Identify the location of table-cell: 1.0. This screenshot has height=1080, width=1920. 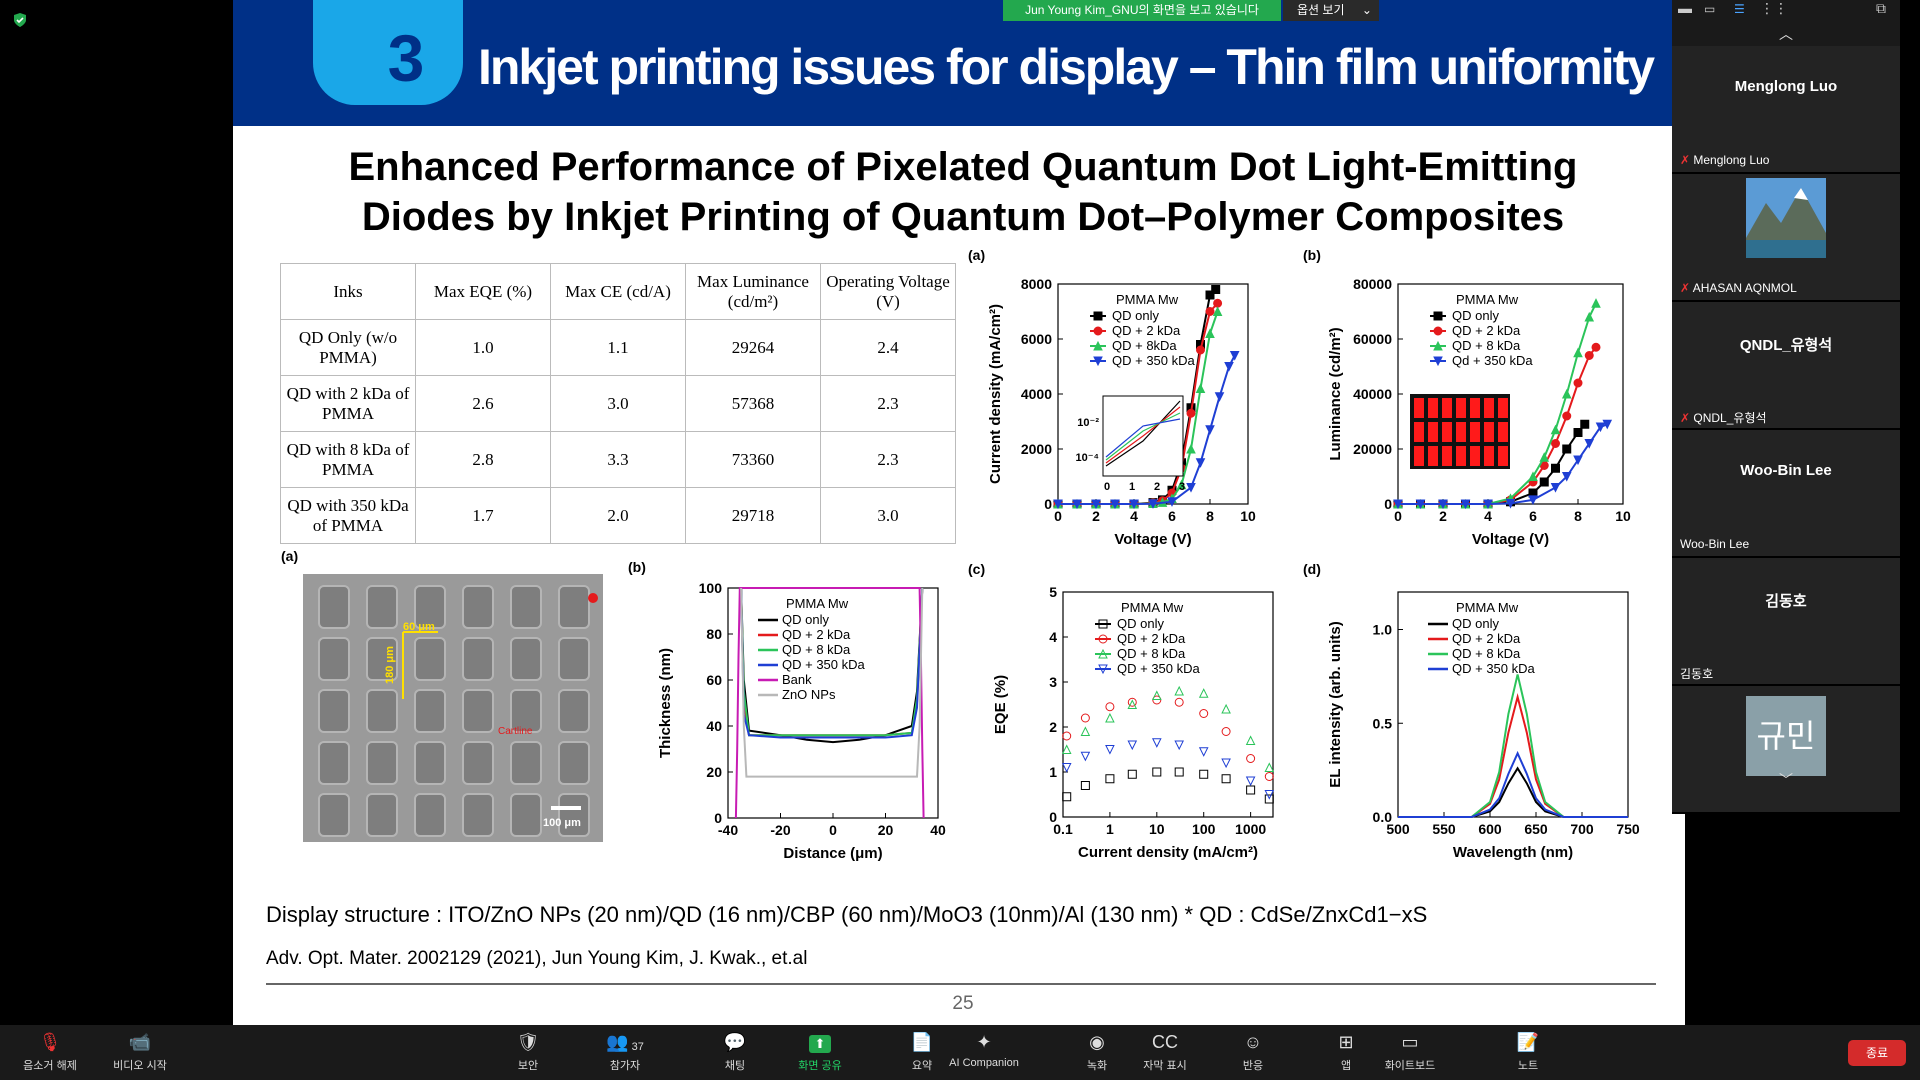
(483, 347).